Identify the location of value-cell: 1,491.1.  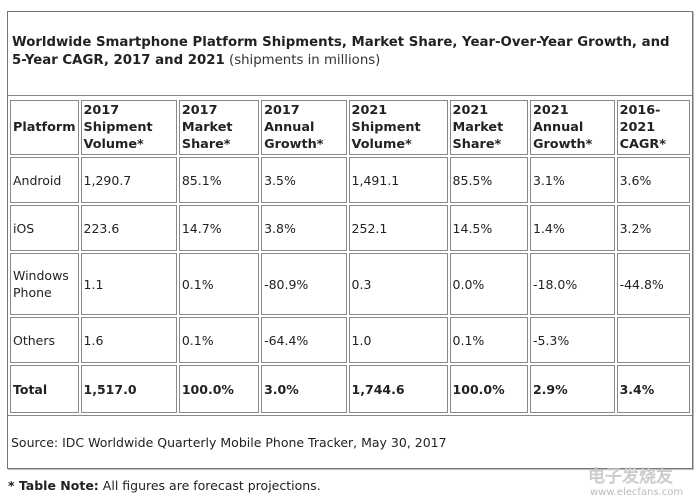
(398, 180).